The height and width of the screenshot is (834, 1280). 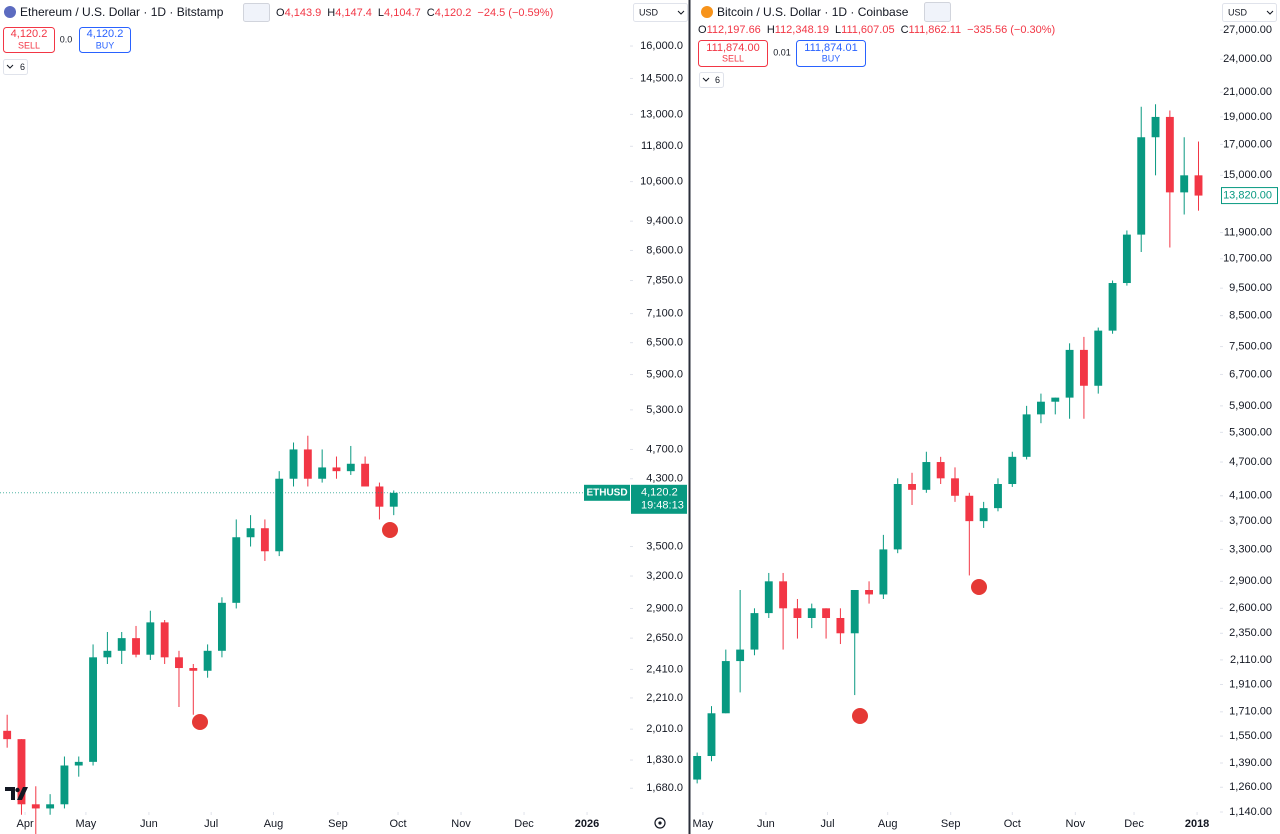 What do you see at coordinates (1250, 521) in the screenshot?
I see `y-tick-label: 3,700.00` at bounding box center [1250, 521].